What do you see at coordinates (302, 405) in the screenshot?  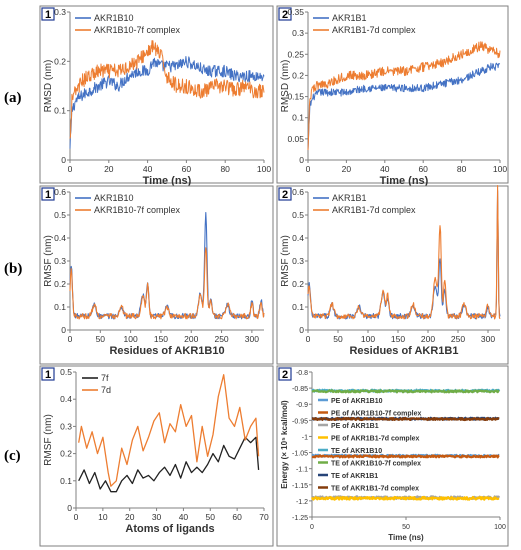 I see `y-tick-label: -0.9` at bounding box center [302, 405].